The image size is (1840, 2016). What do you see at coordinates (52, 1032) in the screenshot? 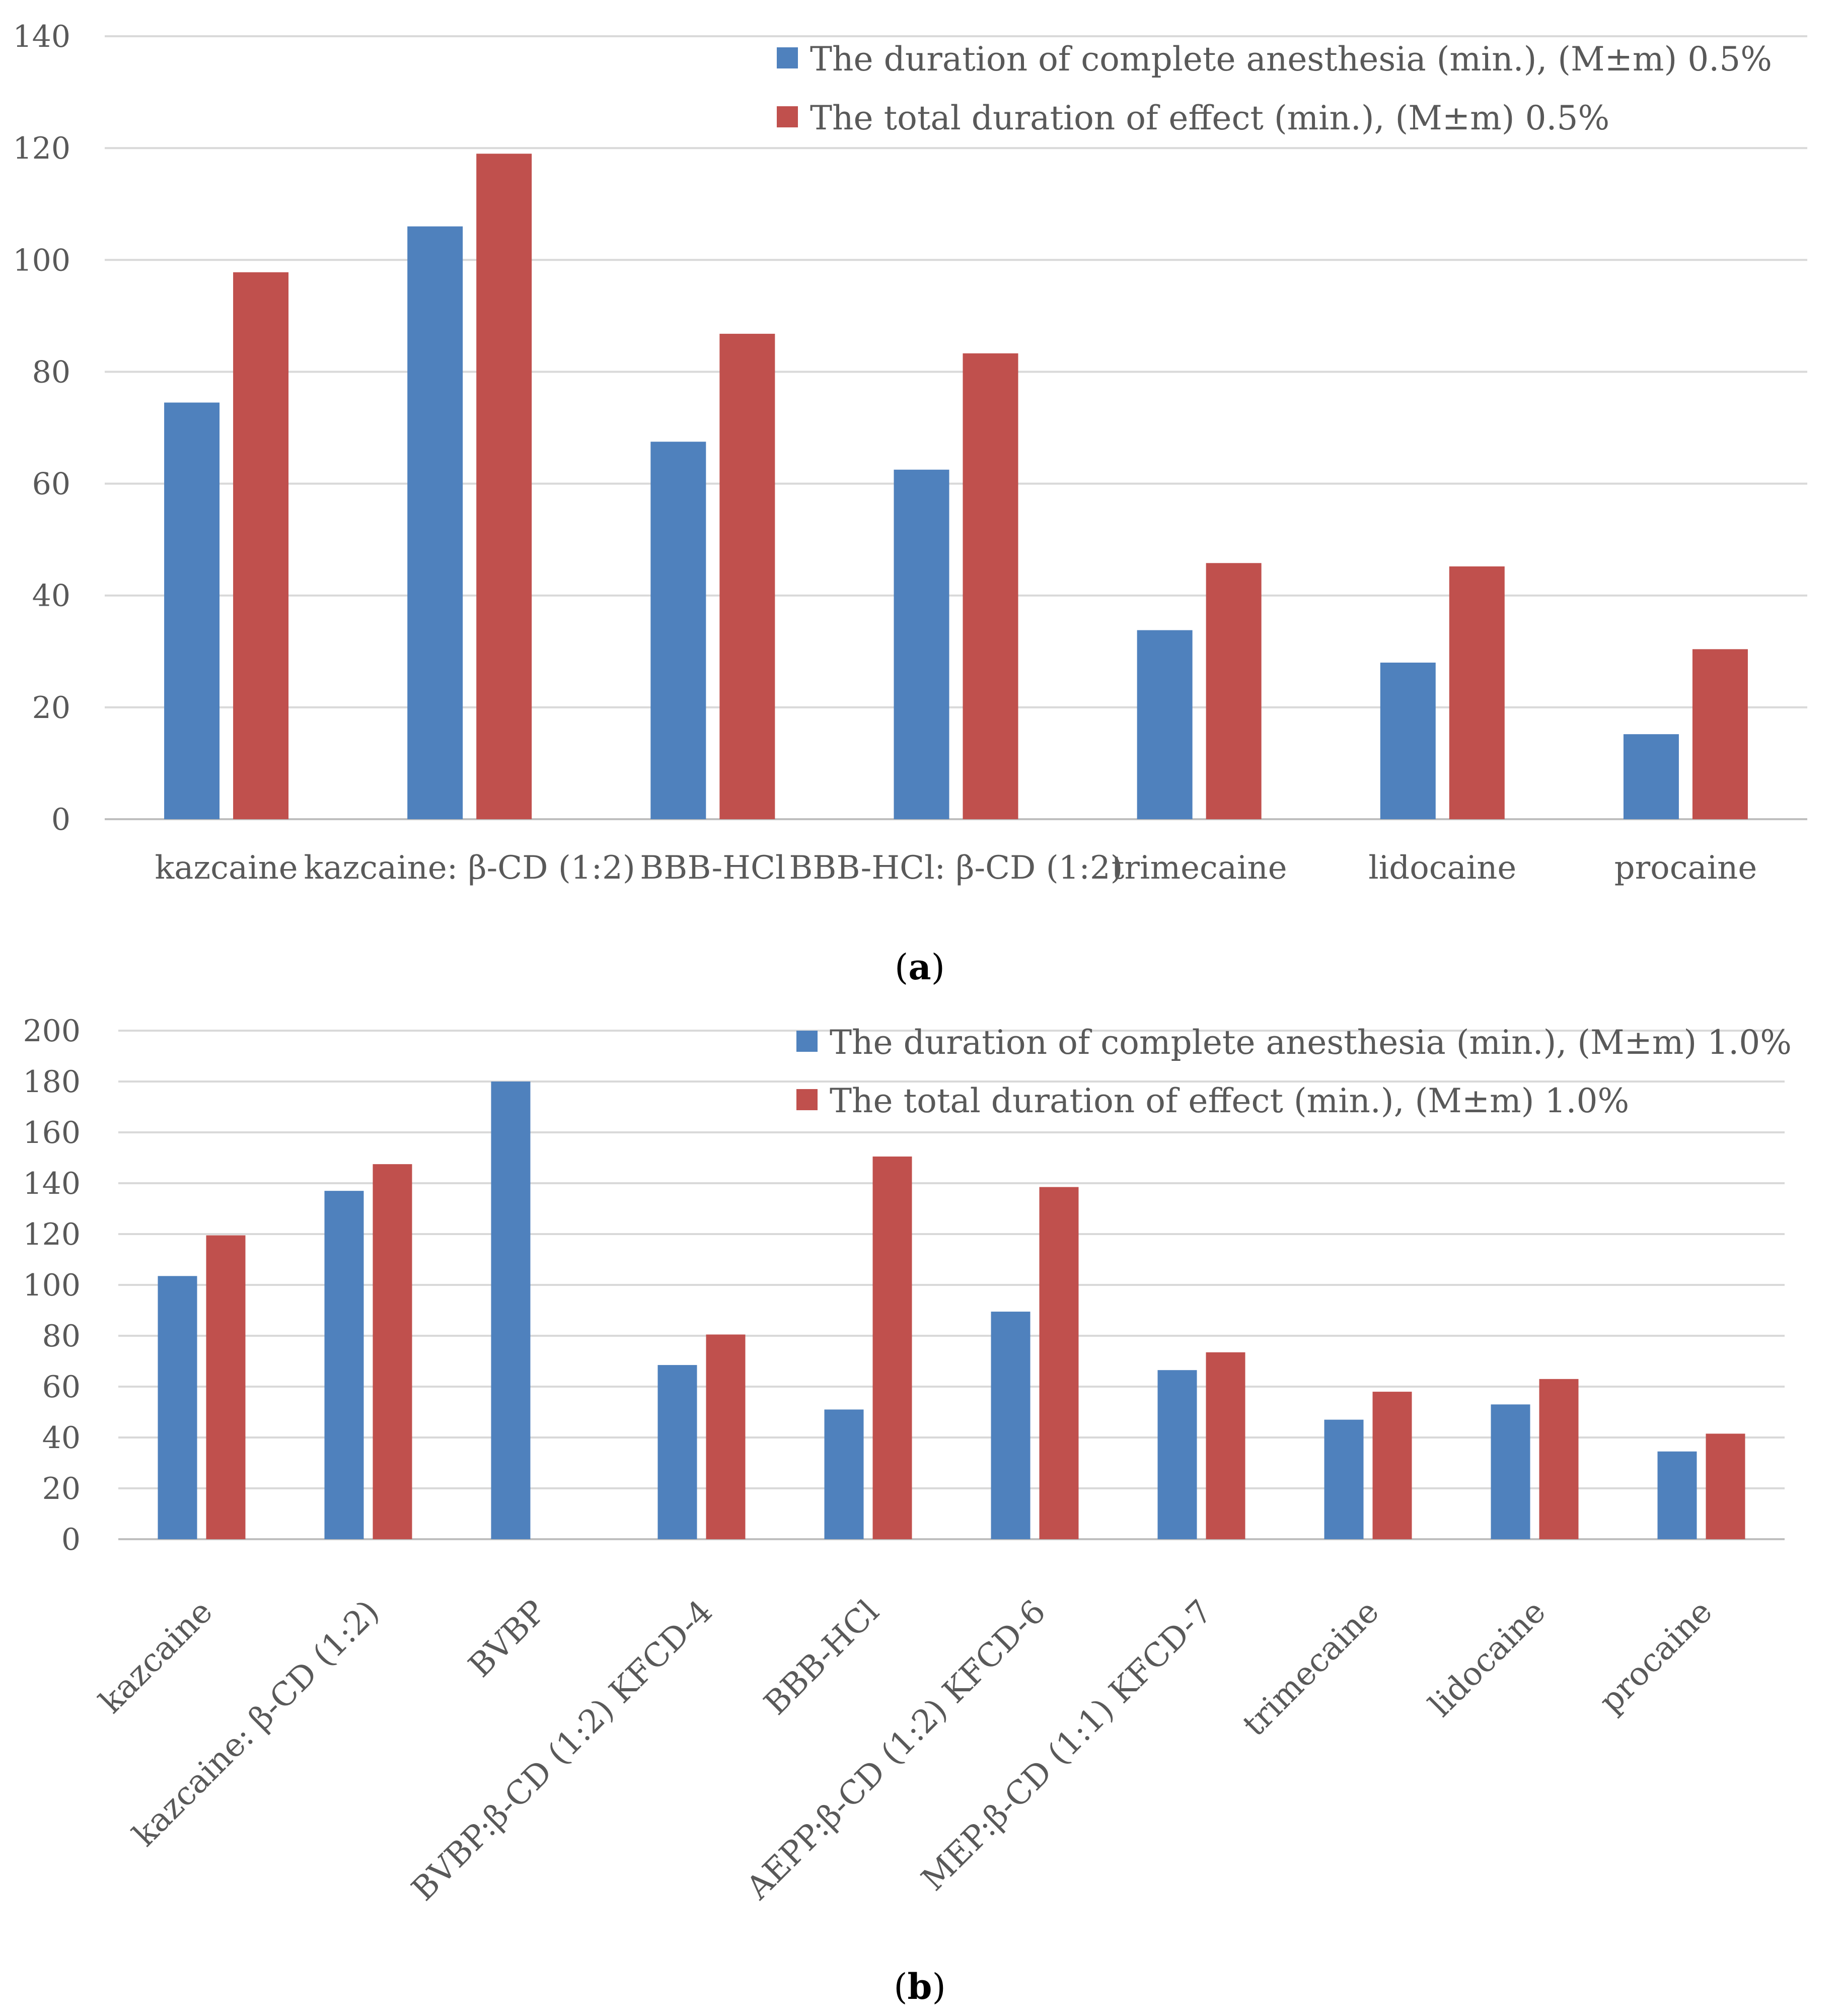
I see `y-tick-label: 200` at bounding box center [52, 1032].